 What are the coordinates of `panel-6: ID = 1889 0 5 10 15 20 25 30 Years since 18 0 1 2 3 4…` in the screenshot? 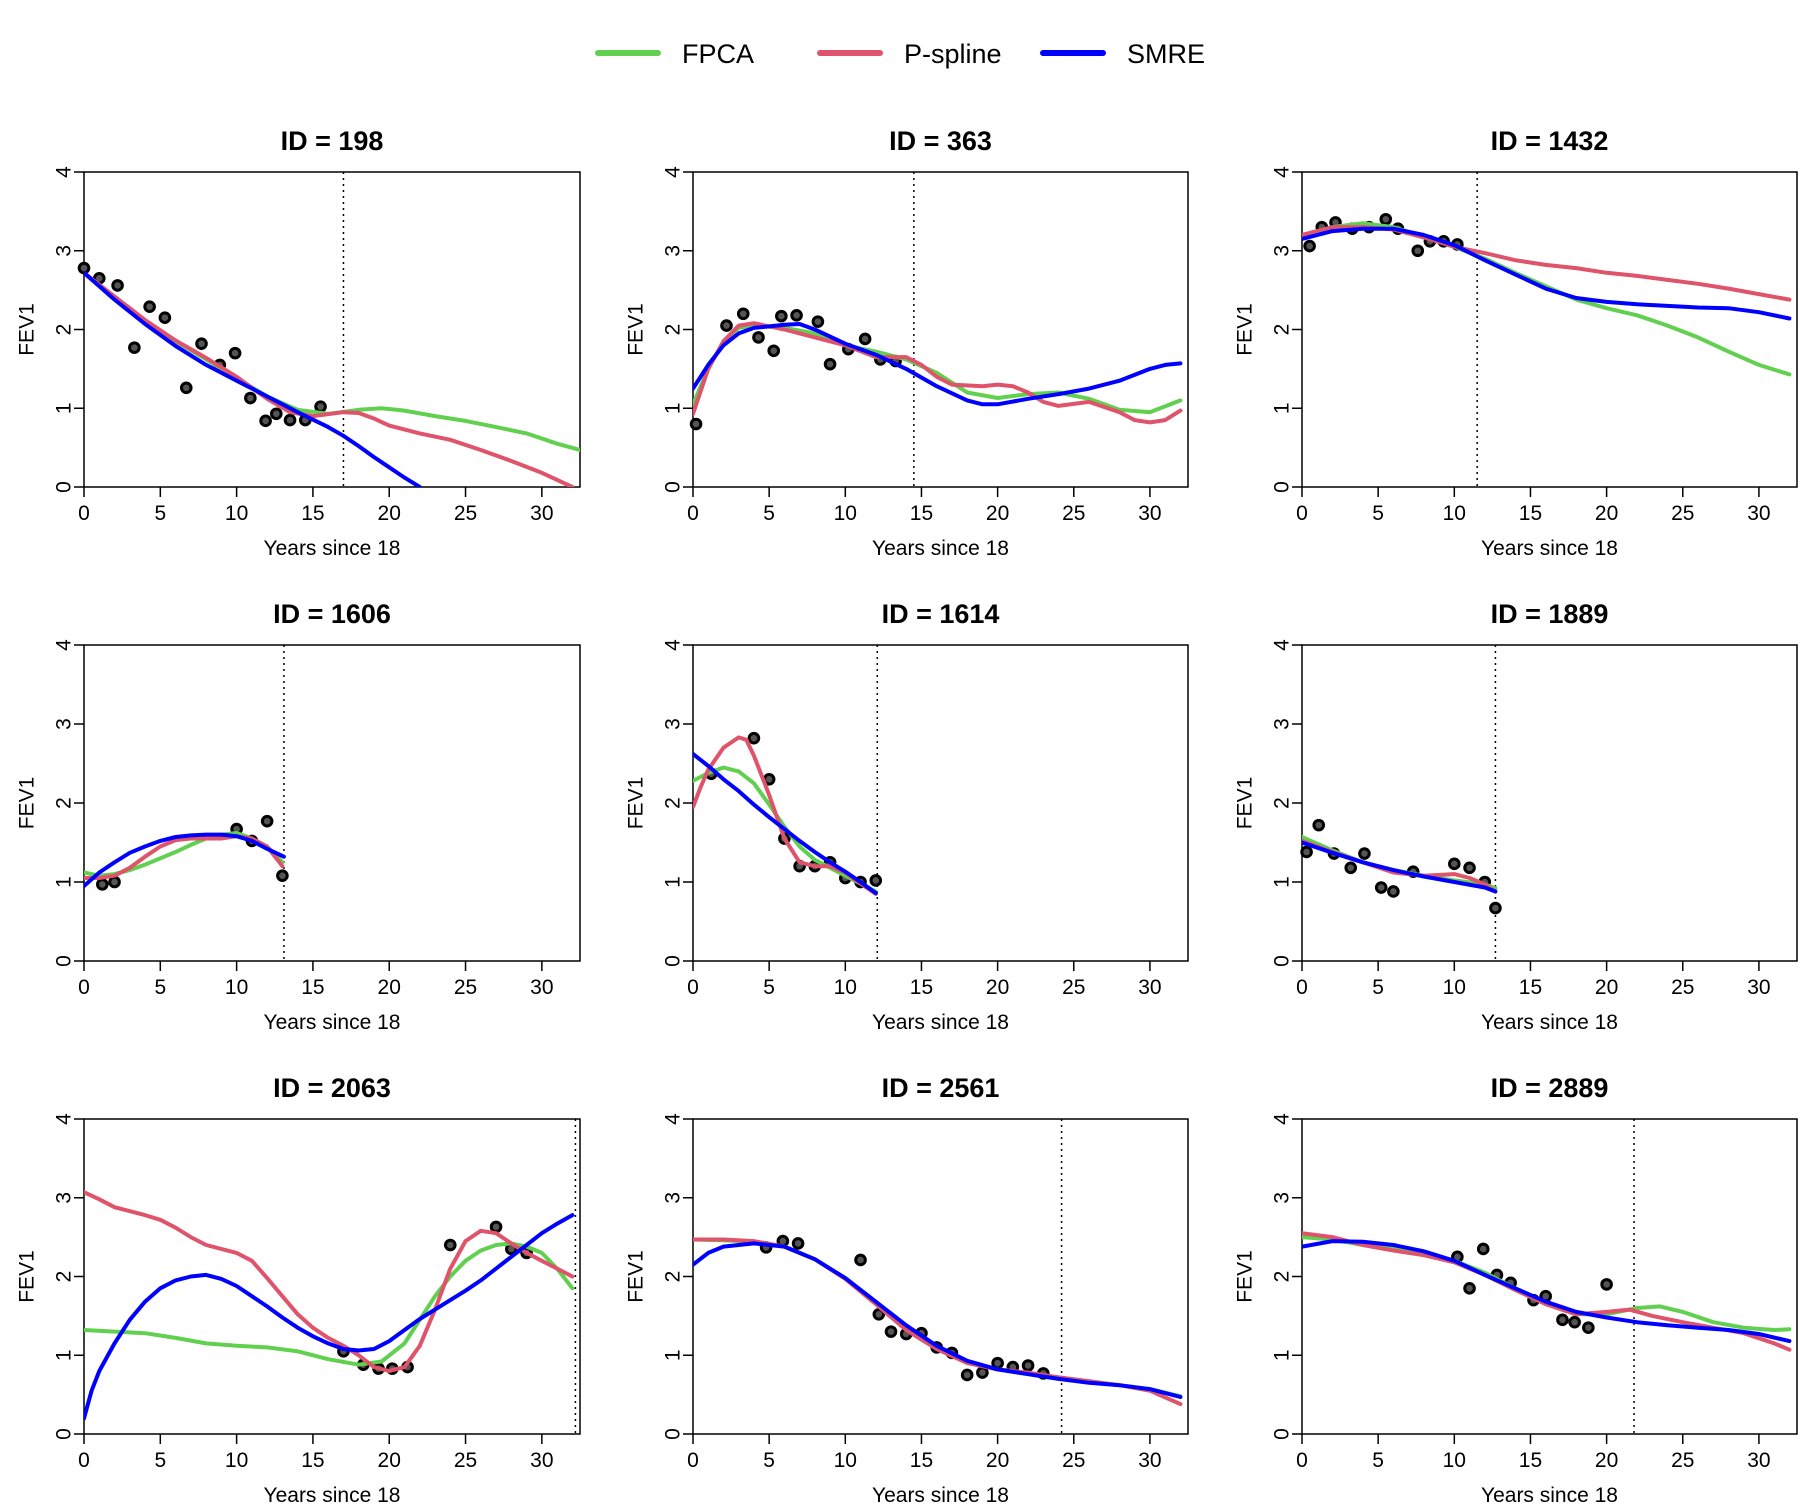 It's located at (1516, 816).